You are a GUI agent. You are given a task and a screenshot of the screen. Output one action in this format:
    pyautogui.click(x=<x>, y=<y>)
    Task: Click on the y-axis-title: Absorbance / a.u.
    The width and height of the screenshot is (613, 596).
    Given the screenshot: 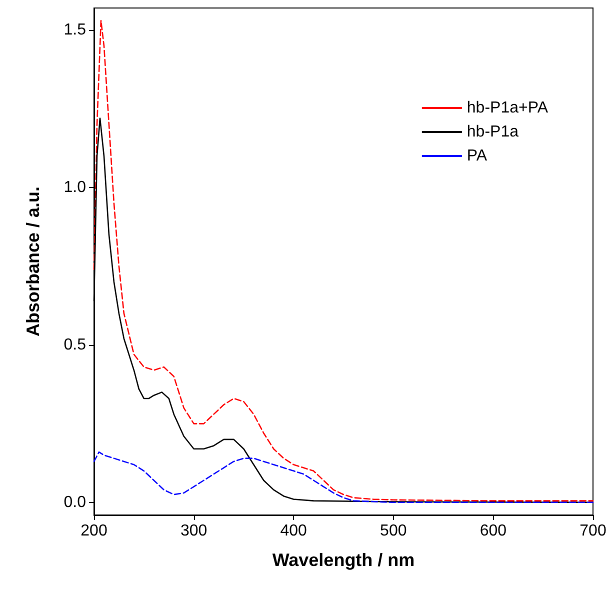 What is the action you would take?
    pyautogui.click(x=33, y=261)
    